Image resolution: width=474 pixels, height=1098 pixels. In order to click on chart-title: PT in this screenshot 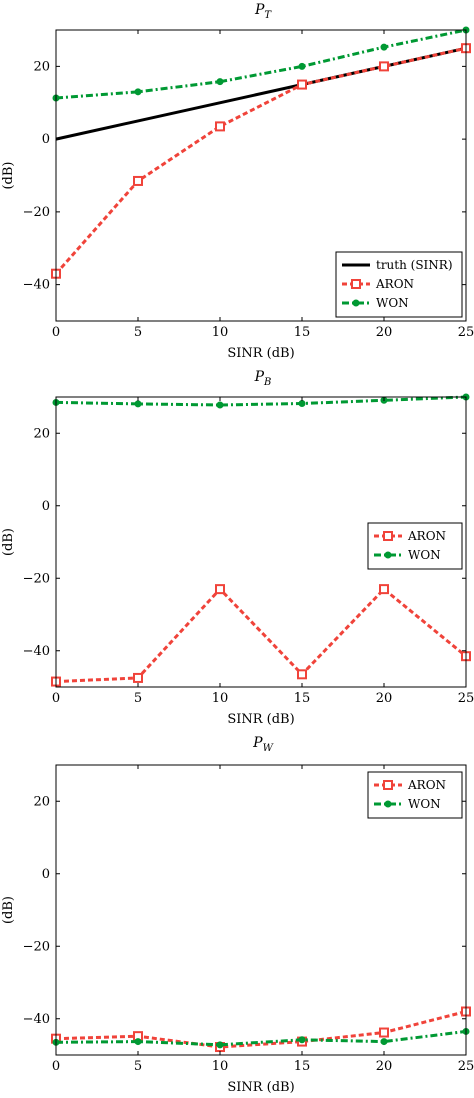, I will do `click(263, 11)`.